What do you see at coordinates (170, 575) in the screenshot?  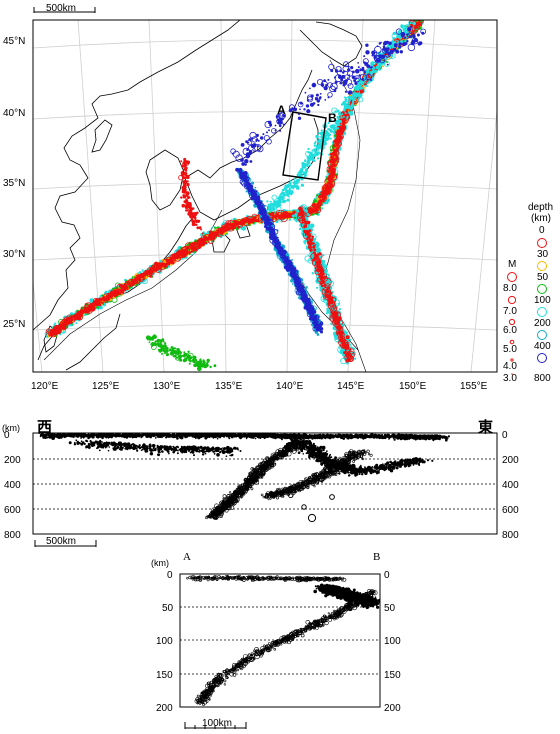 I see `xs2-tick-left-0: 0` at bounding box center [170, 575].